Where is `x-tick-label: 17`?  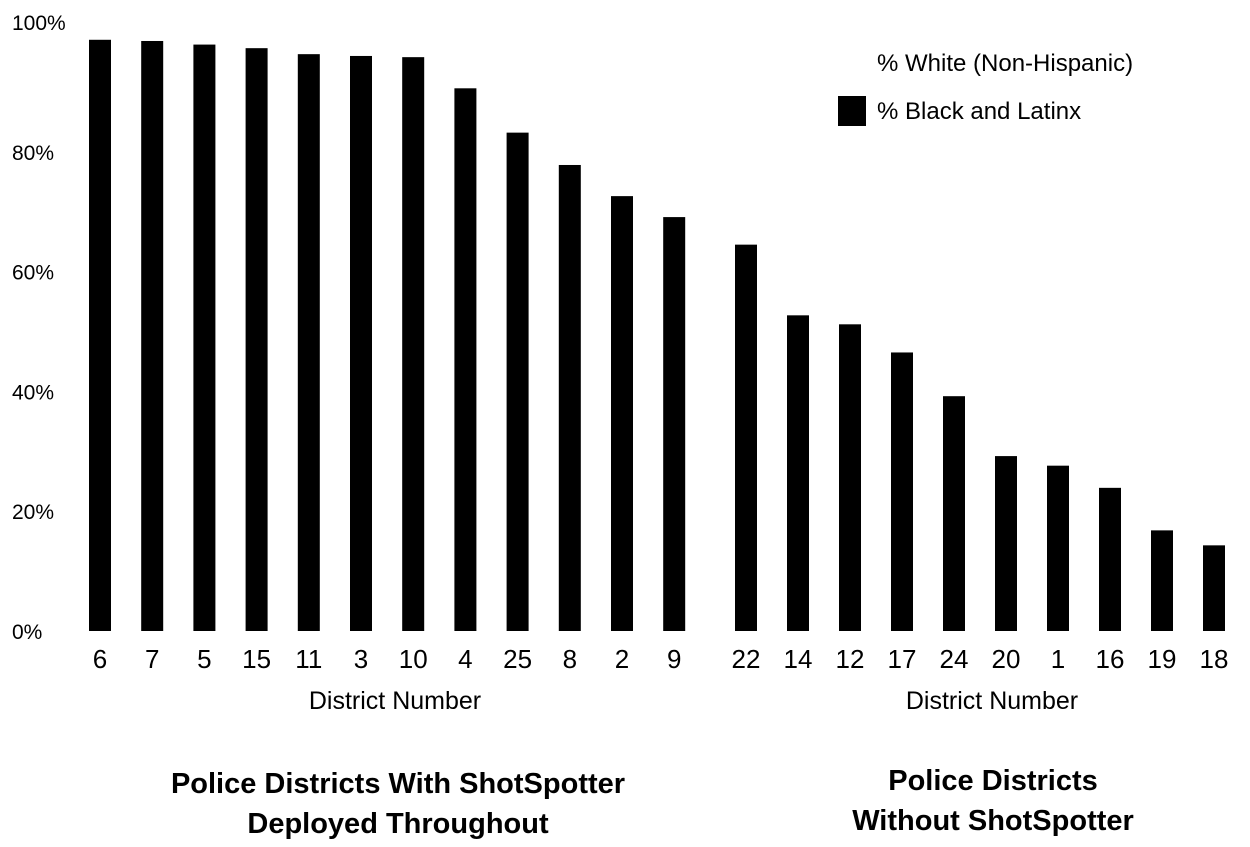 x-tick-label: 17 is located at coordinates (902, 659).